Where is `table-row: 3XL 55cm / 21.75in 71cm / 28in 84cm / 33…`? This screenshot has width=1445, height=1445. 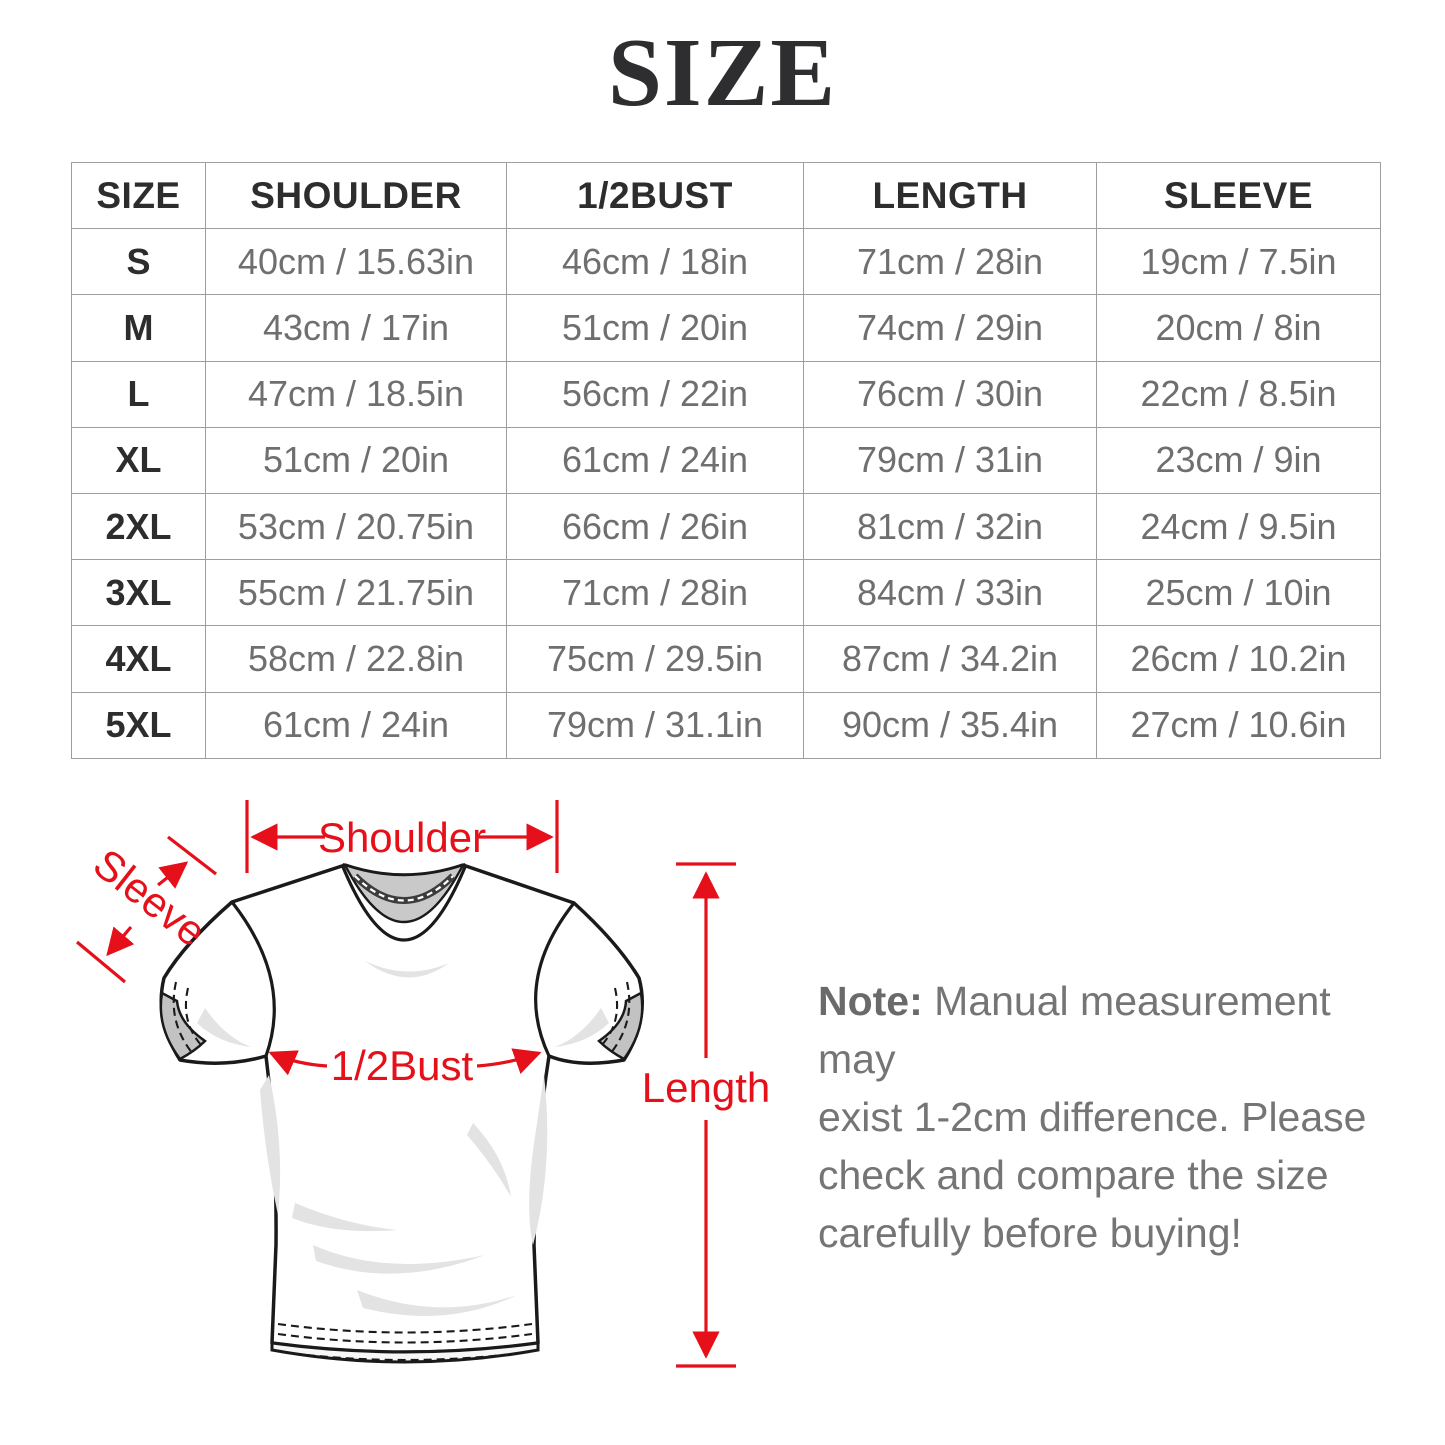
table-row: 3XL 55cm / 21.75in 71cm / 28in 84cm / 33… is located at coordinates (726, 593).